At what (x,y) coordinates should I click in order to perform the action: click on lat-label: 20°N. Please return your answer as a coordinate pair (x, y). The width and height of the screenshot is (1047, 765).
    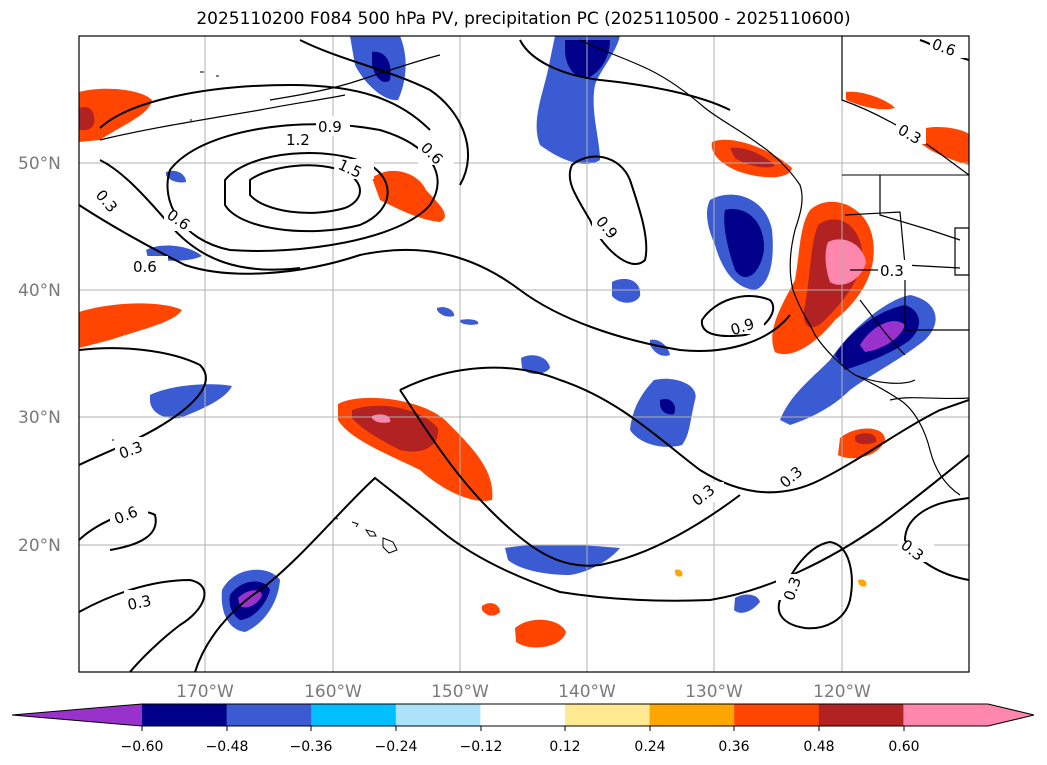
    Looking at the image, I should click on (39, 546).